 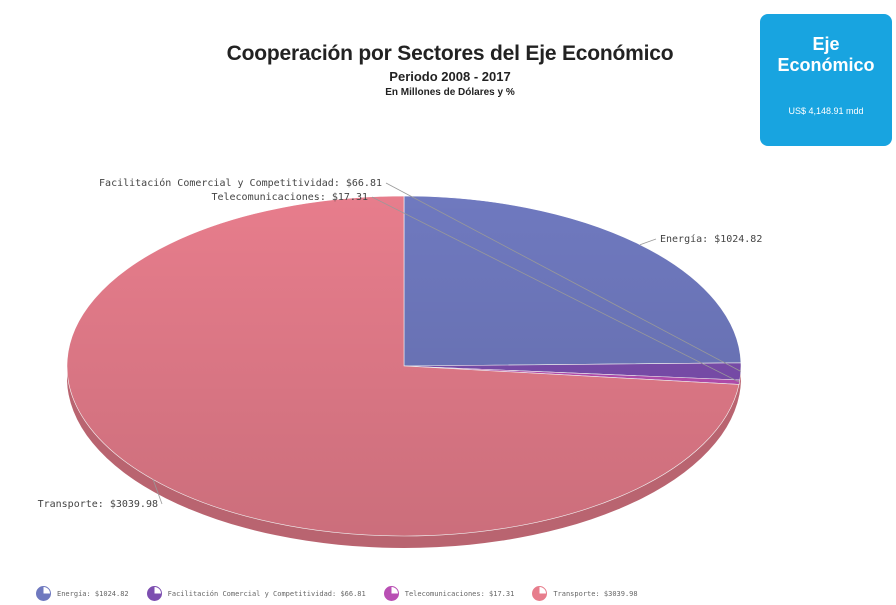 What do you see at coordinates (711, 239) in the screenshot?
I see `pie-data-label-1: Energía: $1024.82` at bounding box center [711, 239].